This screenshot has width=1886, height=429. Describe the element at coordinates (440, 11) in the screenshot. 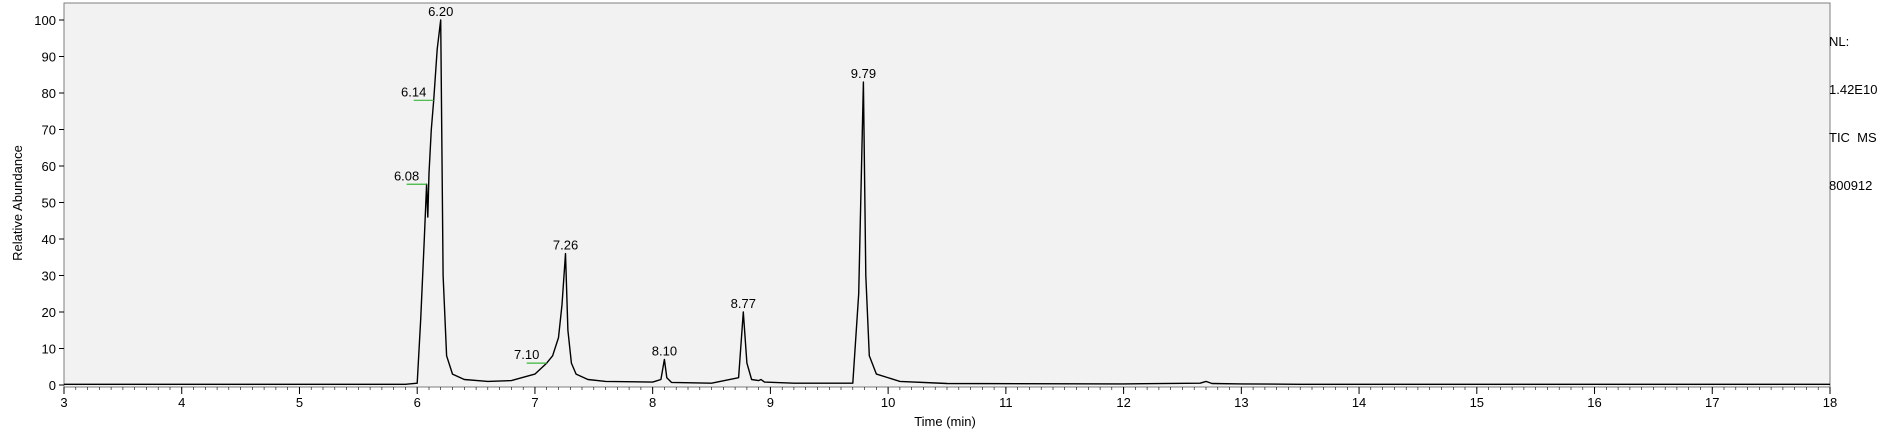

I see `peak-label: 6.20` at that location.